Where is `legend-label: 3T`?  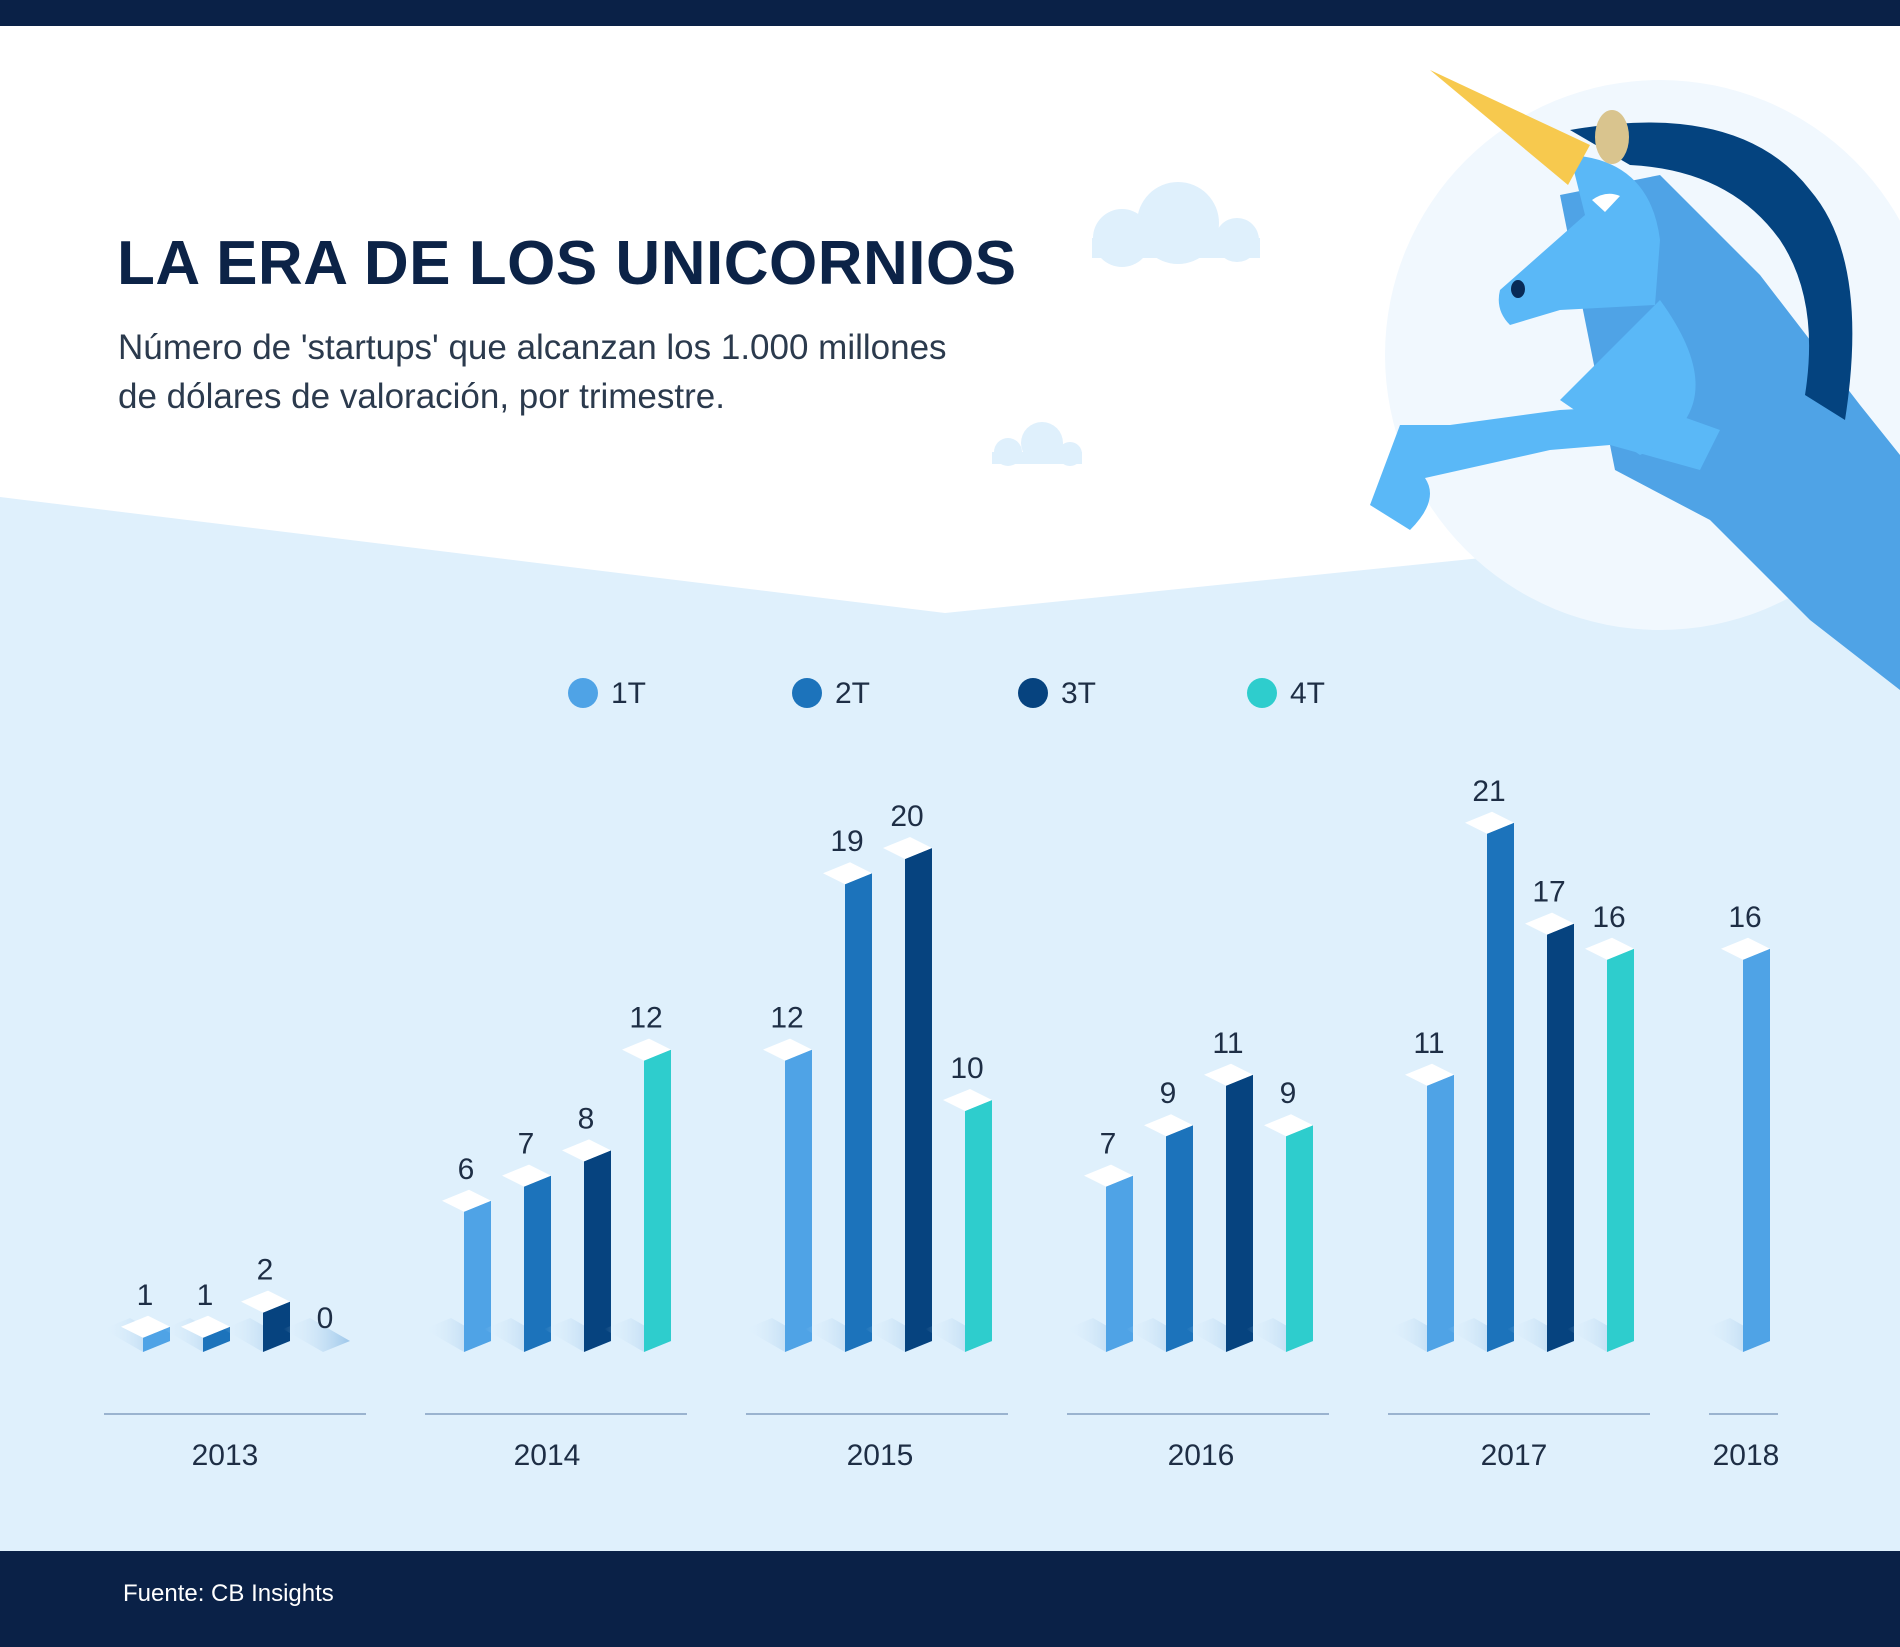 legend-label: 3T is located at coordinates (1078, 693).